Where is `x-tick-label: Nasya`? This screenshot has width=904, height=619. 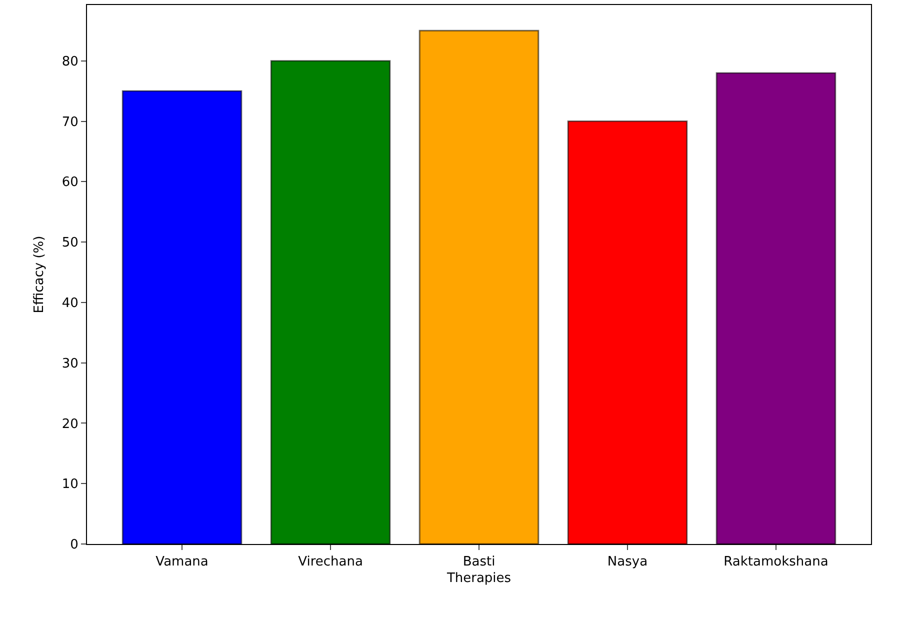 x-tick-label: Nasya is located at coordinates (627, 562).